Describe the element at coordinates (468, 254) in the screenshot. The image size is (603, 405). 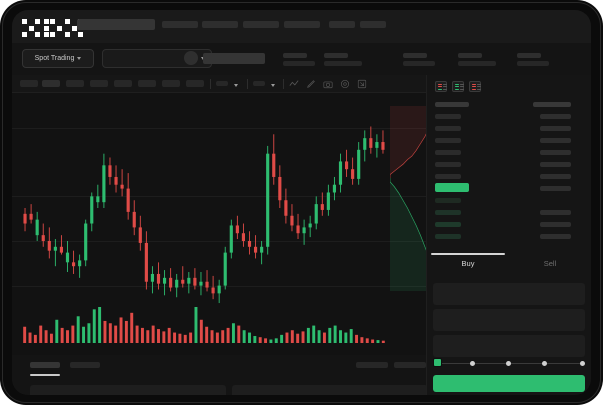
I see `tab-buy-underline` at that location.